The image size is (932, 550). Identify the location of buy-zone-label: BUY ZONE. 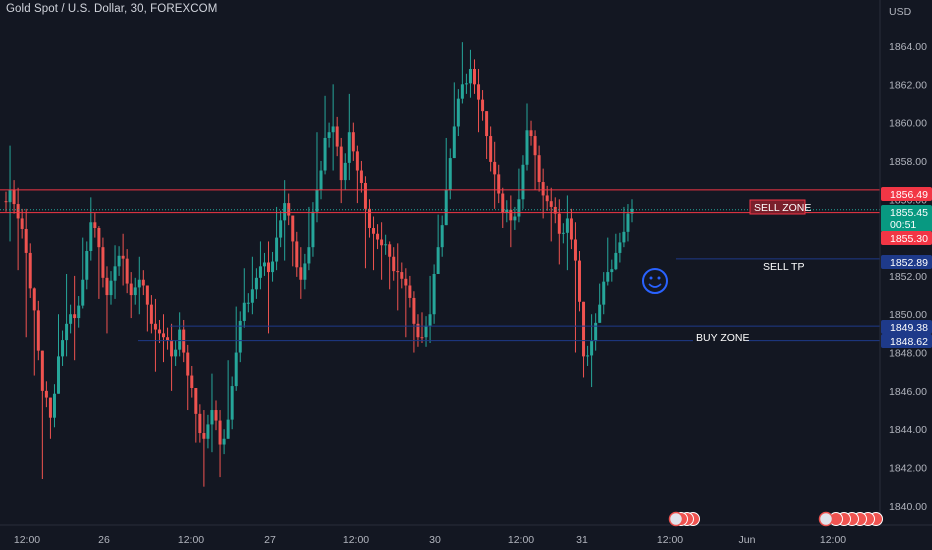
(722, 338).